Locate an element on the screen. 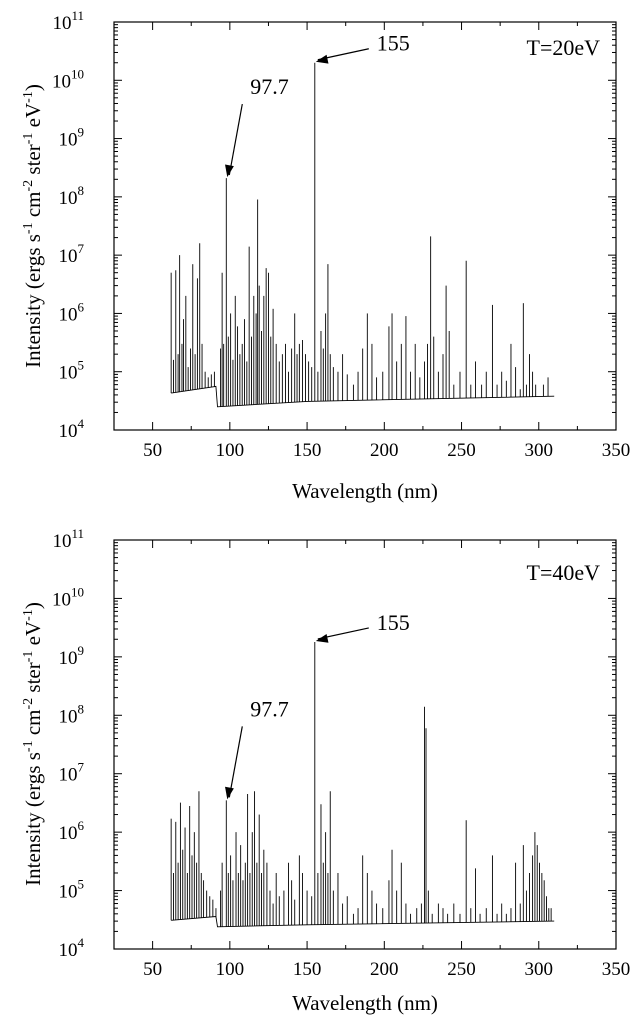 This screenshot has width=636, height=1021. y-tick-exponent: 11 is located at coordinates (77, 533).